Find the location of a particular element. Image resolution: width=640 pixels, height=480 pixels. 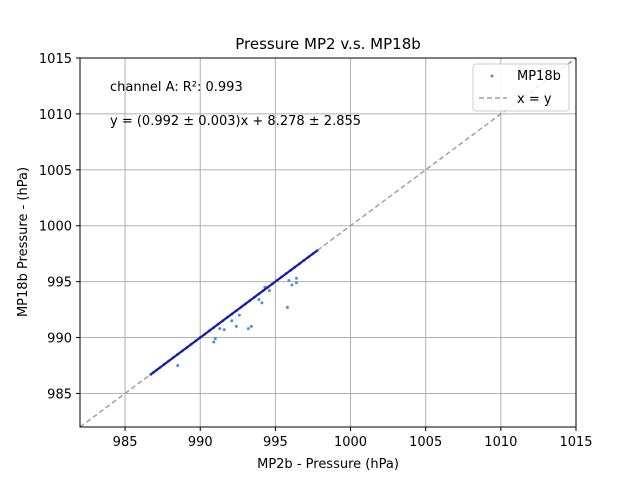

x-axis-label: MP2b - Pressure (hPa) is located at coordinates (328, 464).